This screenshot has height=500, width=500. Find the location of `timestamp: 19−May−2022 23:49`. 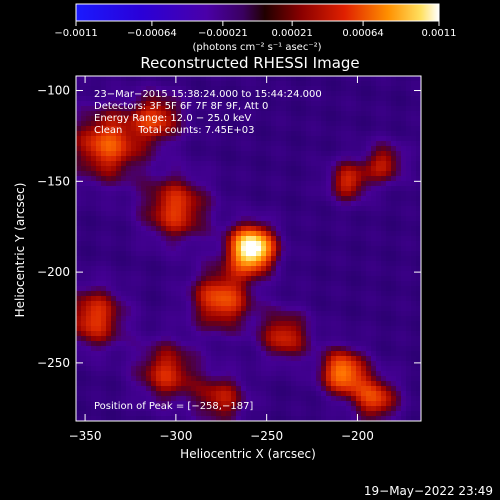

timestamp: 19−May−2022 23:49 is located at coordinates (428, 491).